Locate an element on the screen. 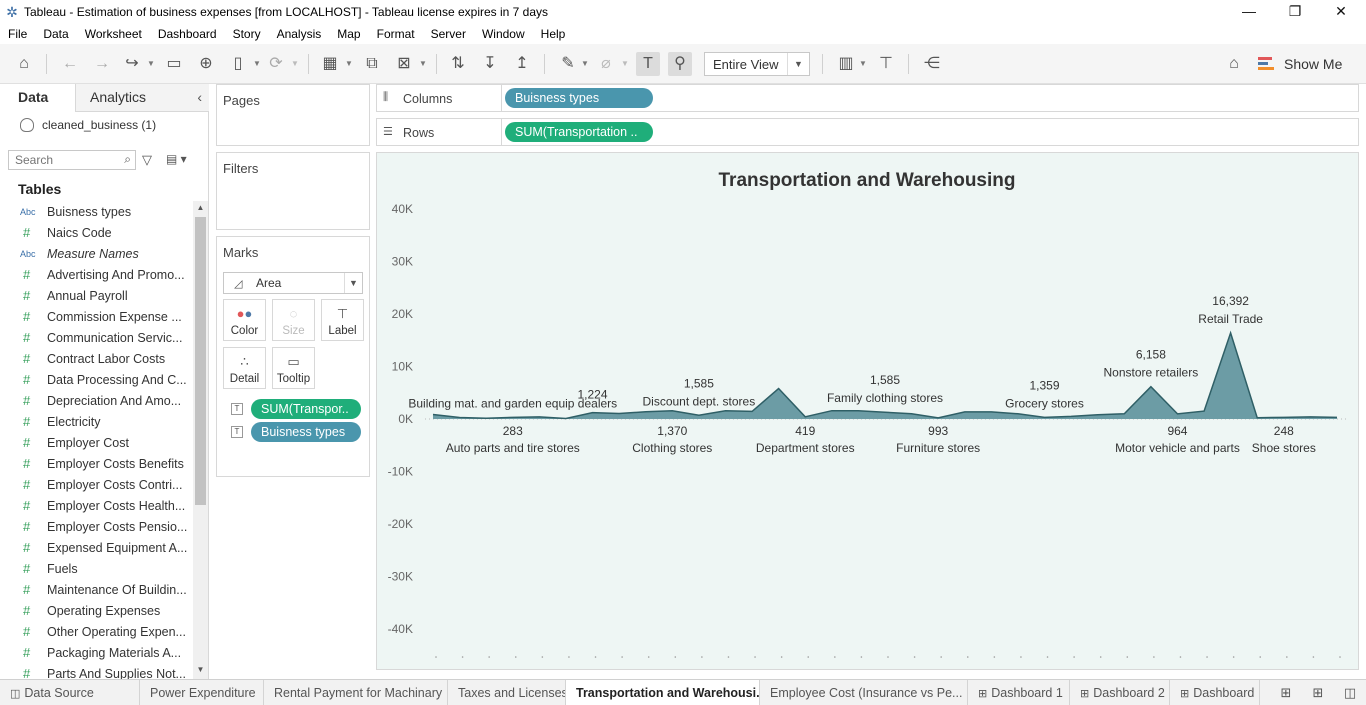 Image resolution: width=1366 pixels, height=705 pixels. fix-axes-icon: ⚲ is located at coordinates (680, 64).